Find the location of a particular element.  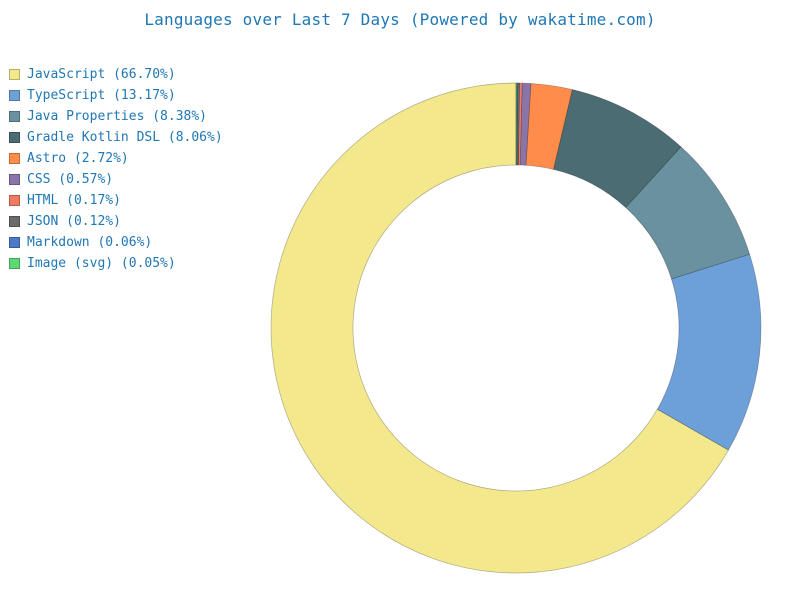

legend-item: HTML (0.17%) is located at coordinates (116, 200).